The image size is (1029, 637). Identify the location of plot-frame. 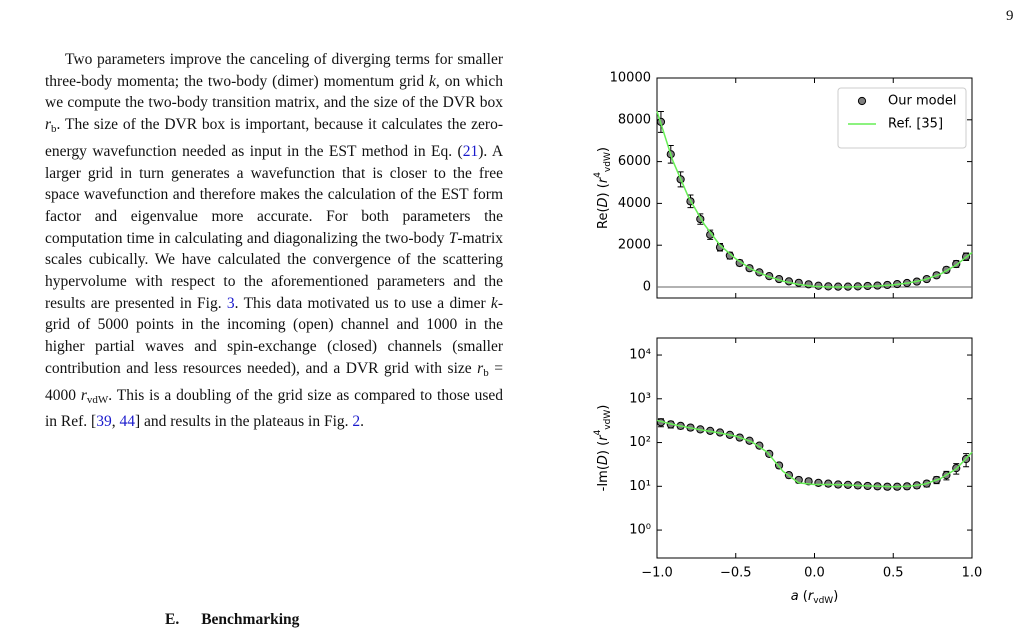
(814, 448).